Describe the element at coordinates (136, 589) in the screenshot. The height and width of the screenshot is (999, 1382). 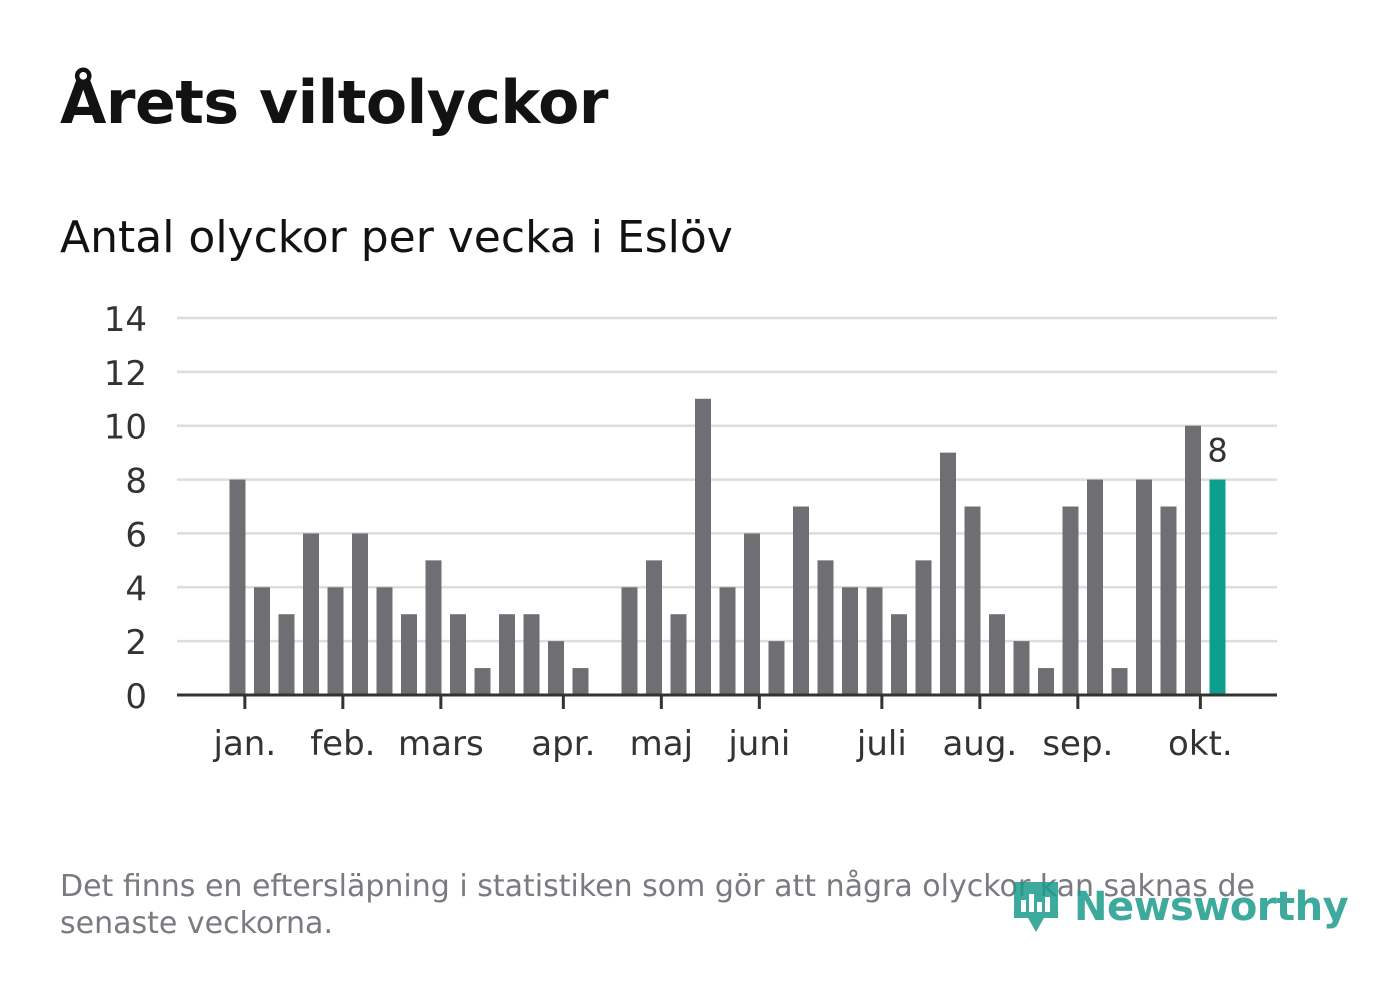
I see `y-tick-label: 4` at that location.